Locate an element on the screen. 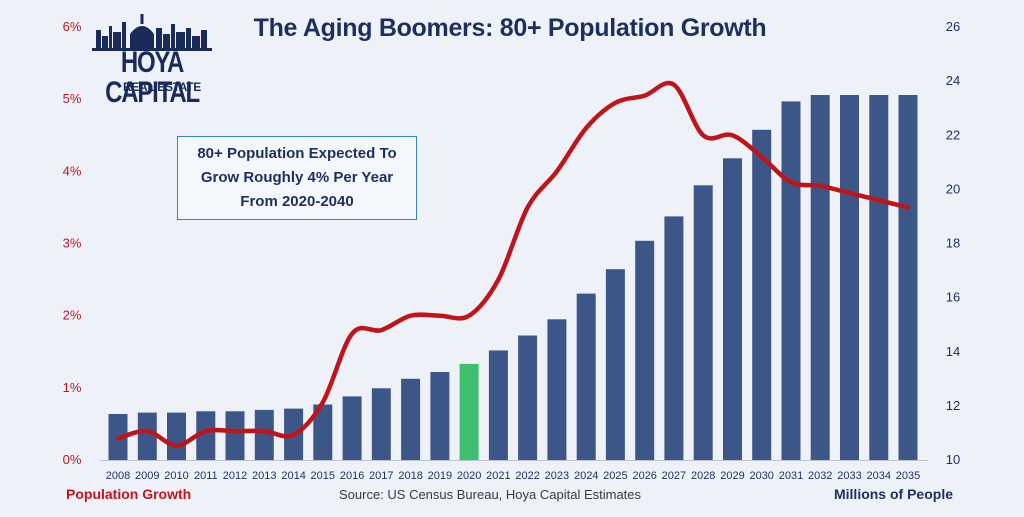  x-tick-label: 2033 is located at coordinates (849, 476).